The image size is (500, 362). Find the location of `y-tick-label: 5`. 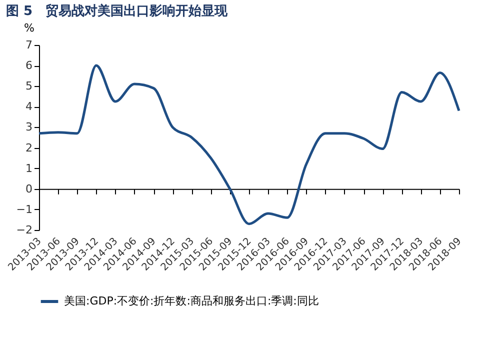

y-tick-label: 5 is located at coordinates (29, 86).